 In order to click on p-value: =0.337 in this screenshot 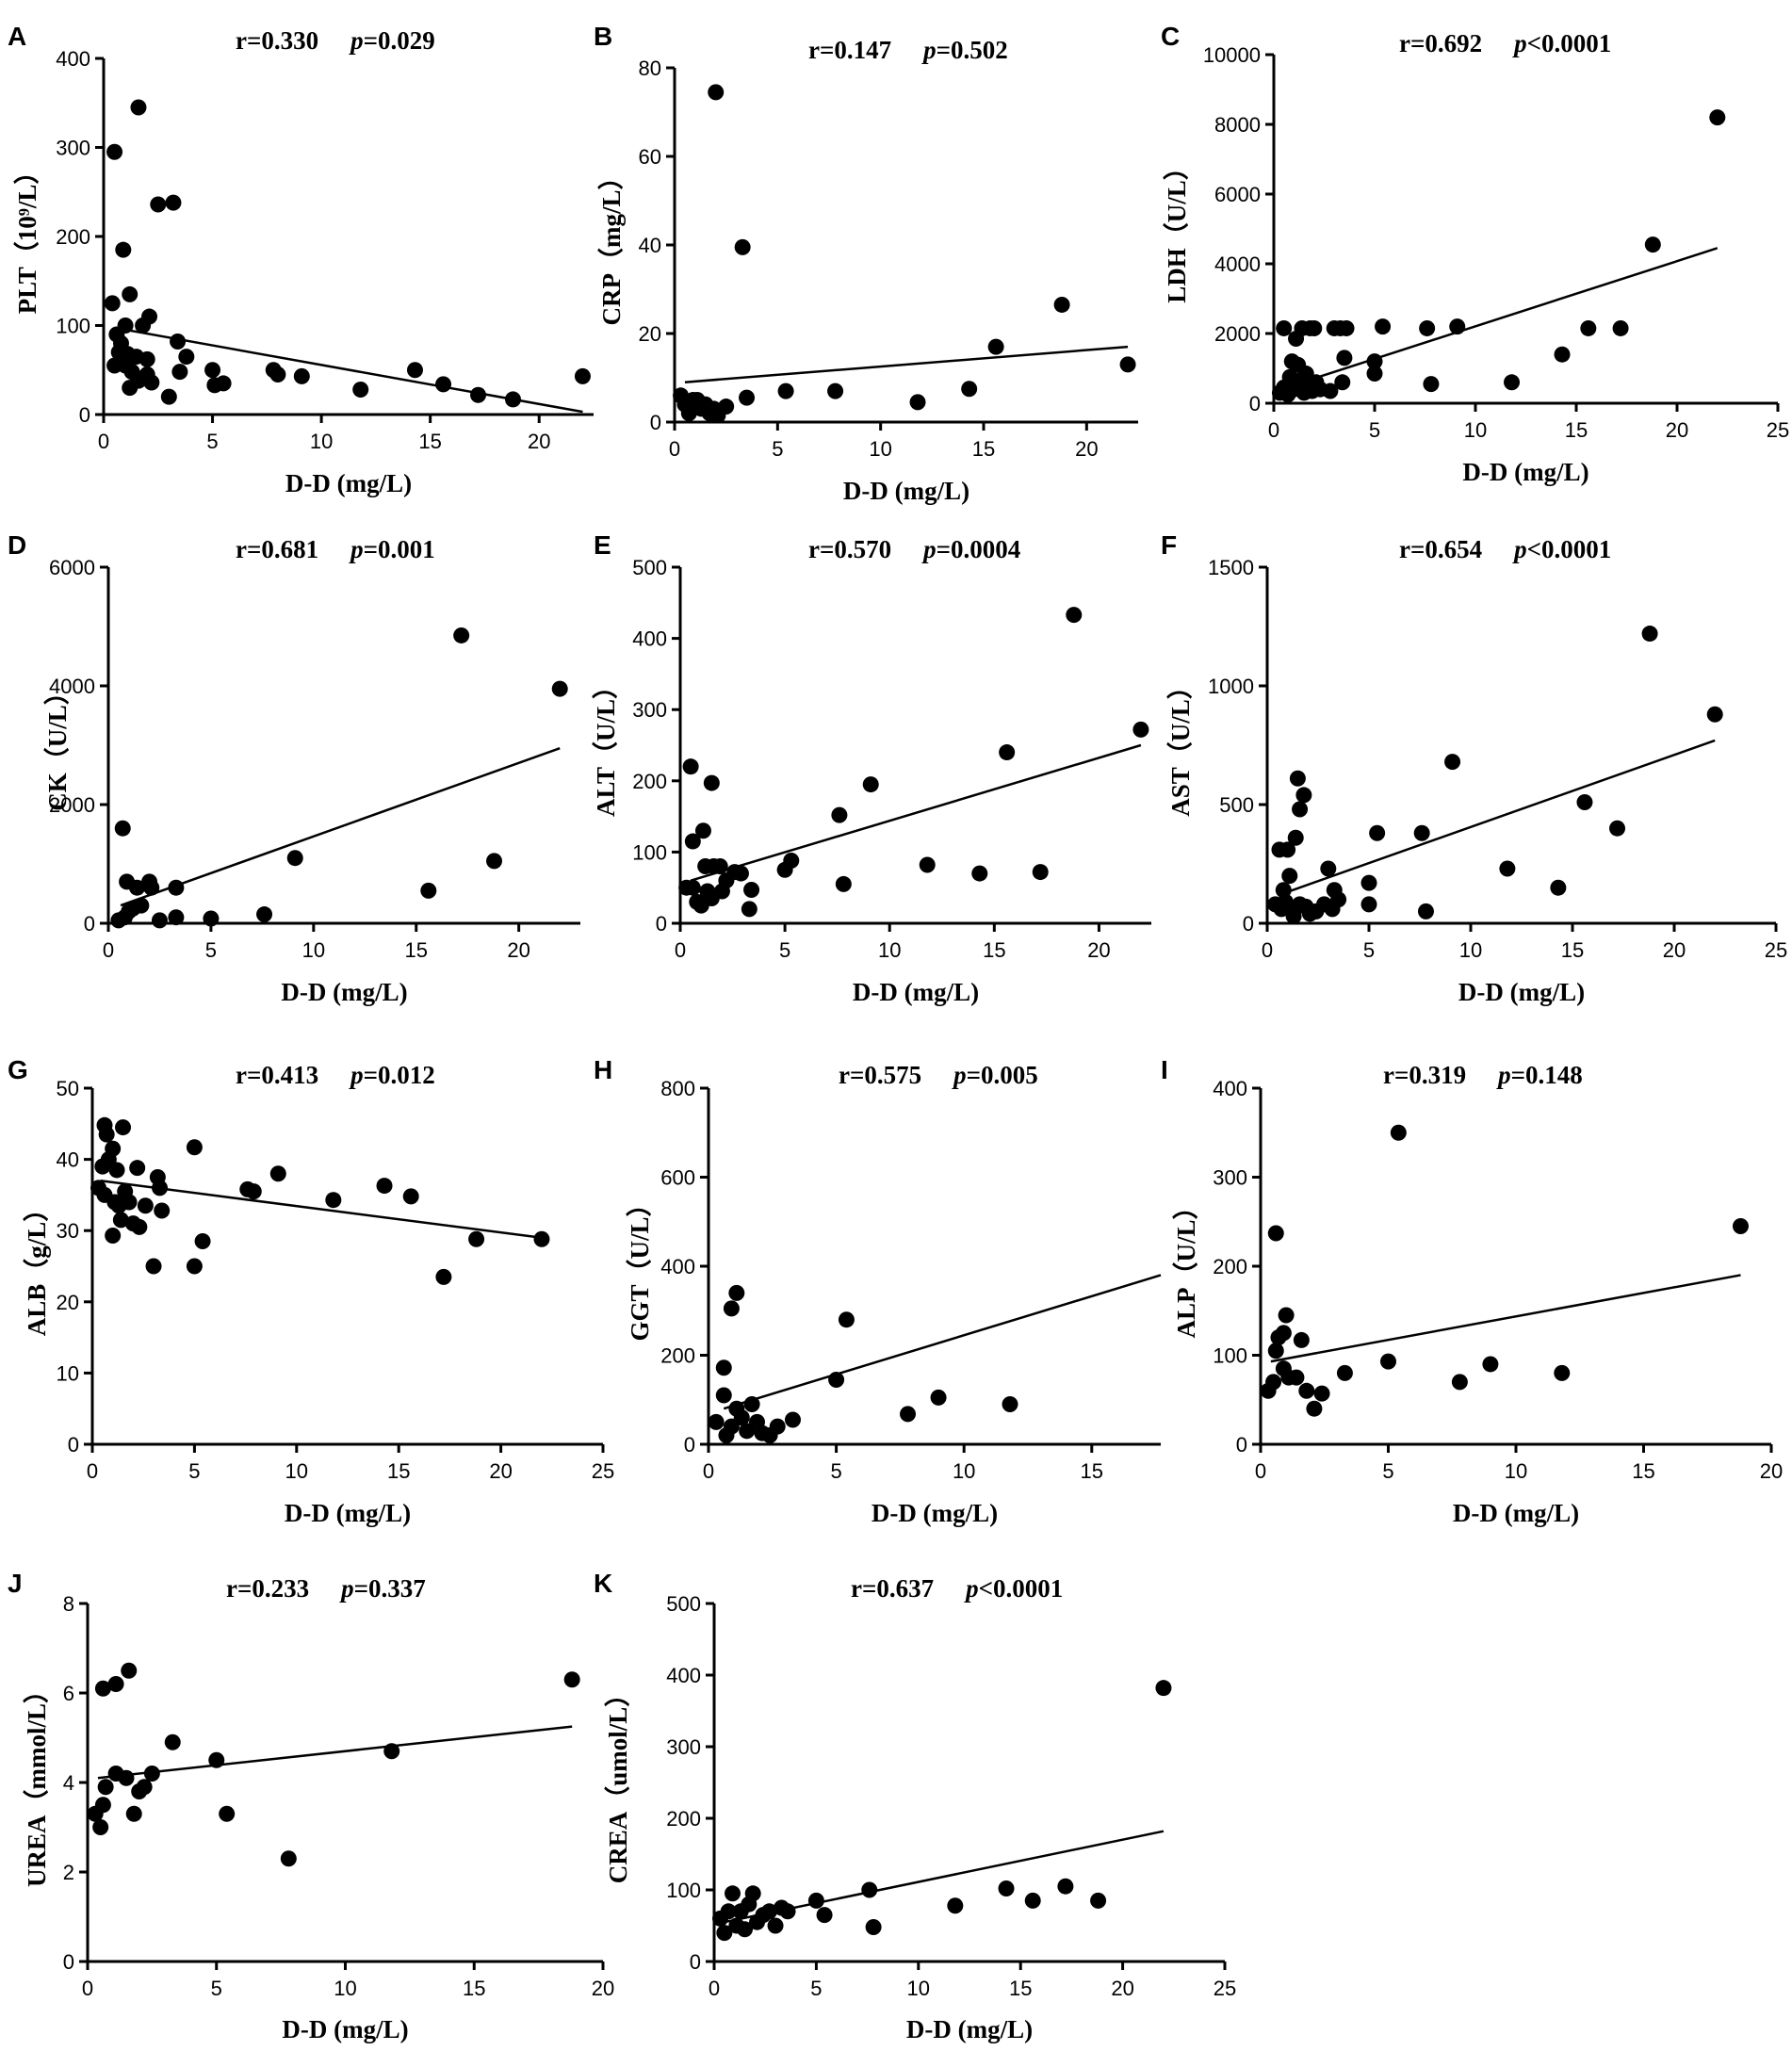, I will do `click(390, 1588)`.